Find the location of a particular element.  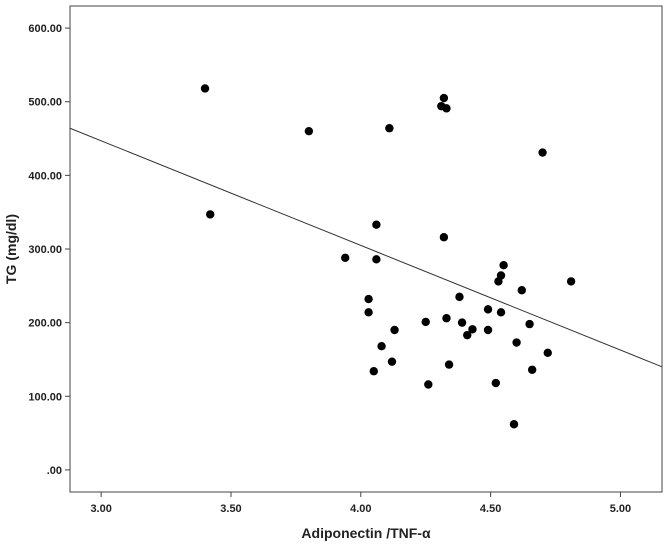

y-tick-label: 100.00 is located at coordinates (45, 397).